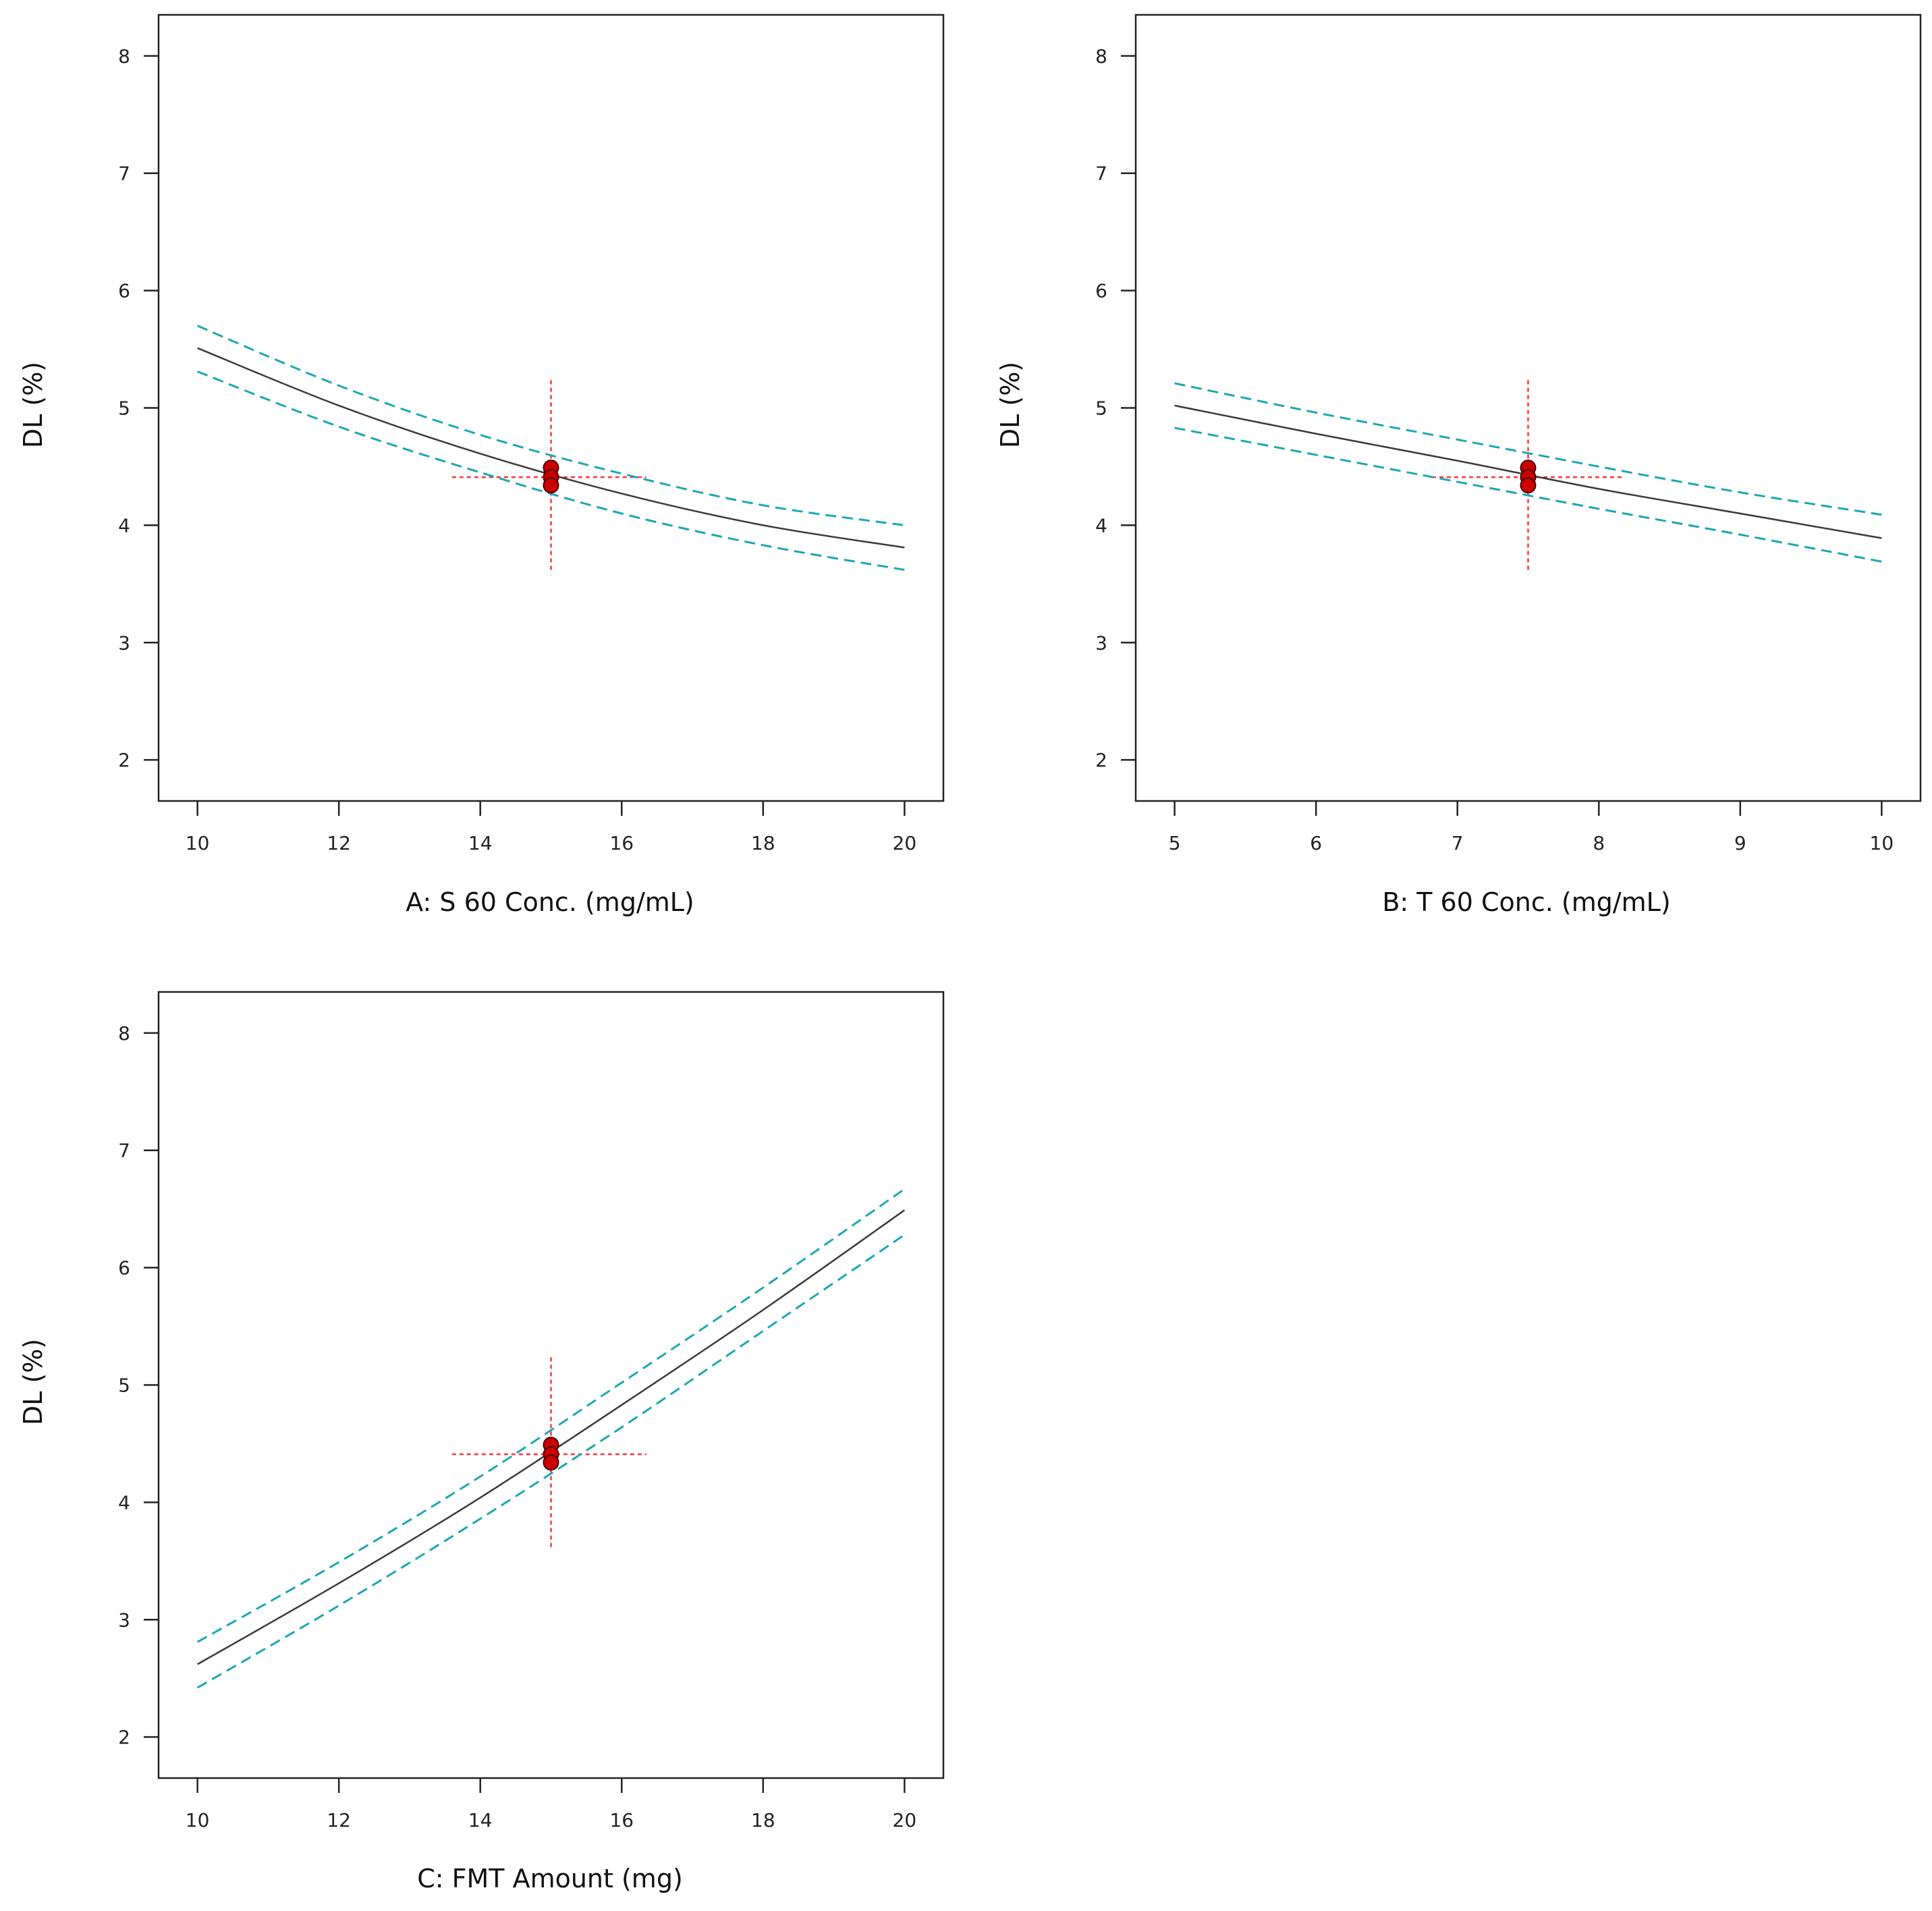 The width and height of the screenshot is (1932, 1911). I want to click on panel-c-y-tick-label: 8, so click(124, 1033).